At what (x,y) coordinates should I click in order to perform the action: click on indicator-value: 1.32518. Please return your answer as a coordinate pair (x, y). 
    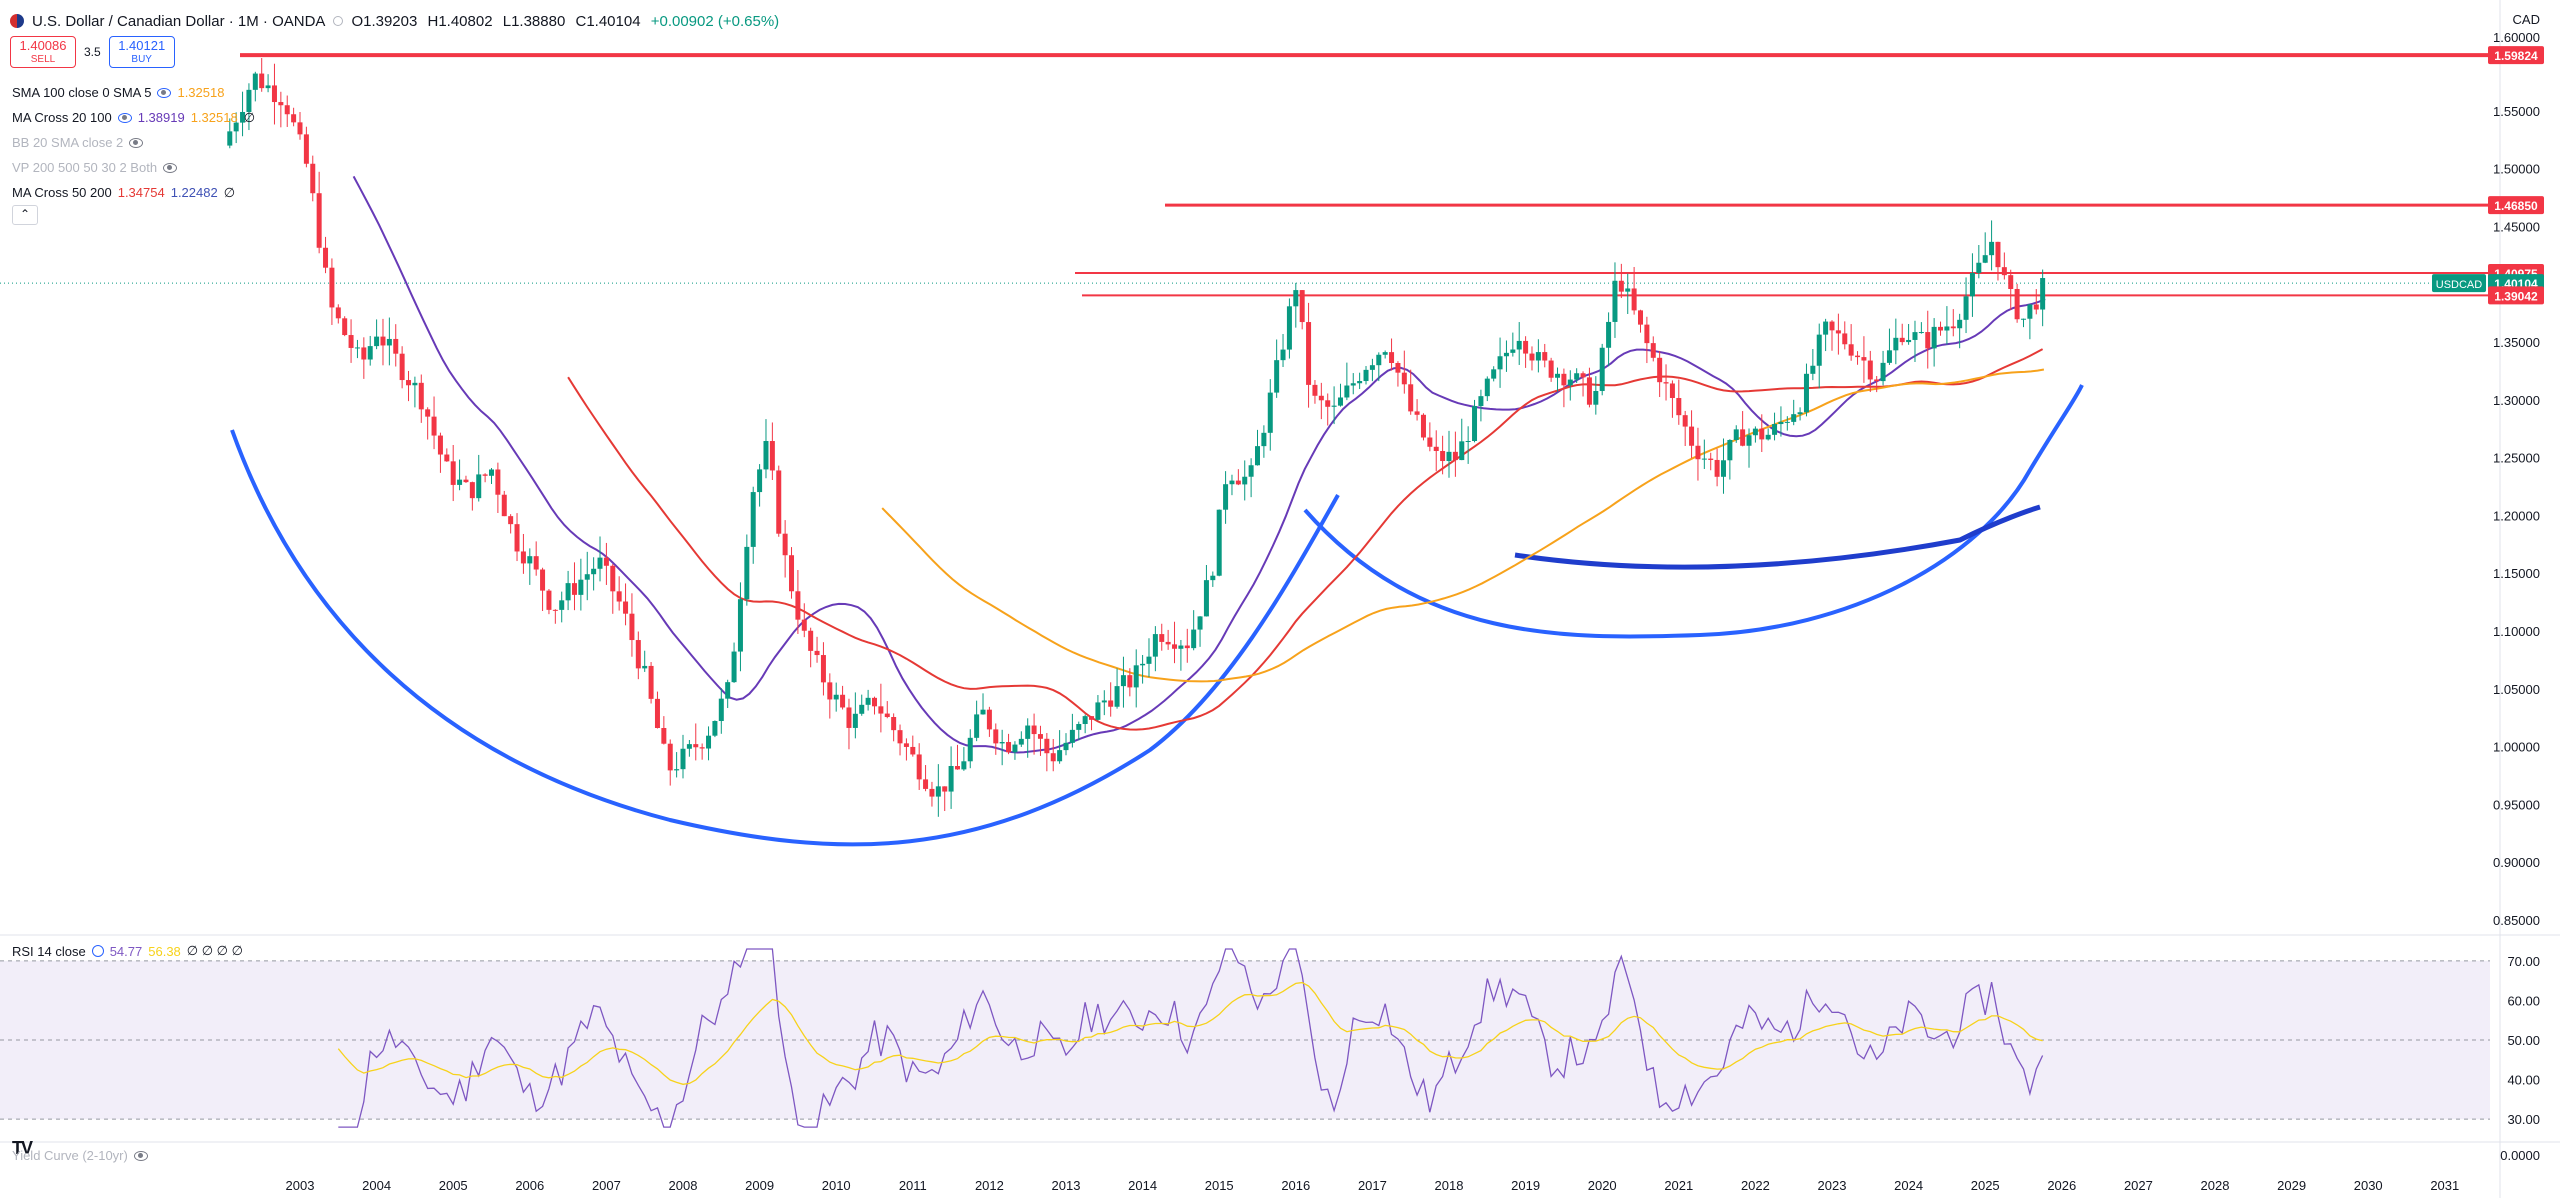
    Looking at the image, I should click on (201, 92).